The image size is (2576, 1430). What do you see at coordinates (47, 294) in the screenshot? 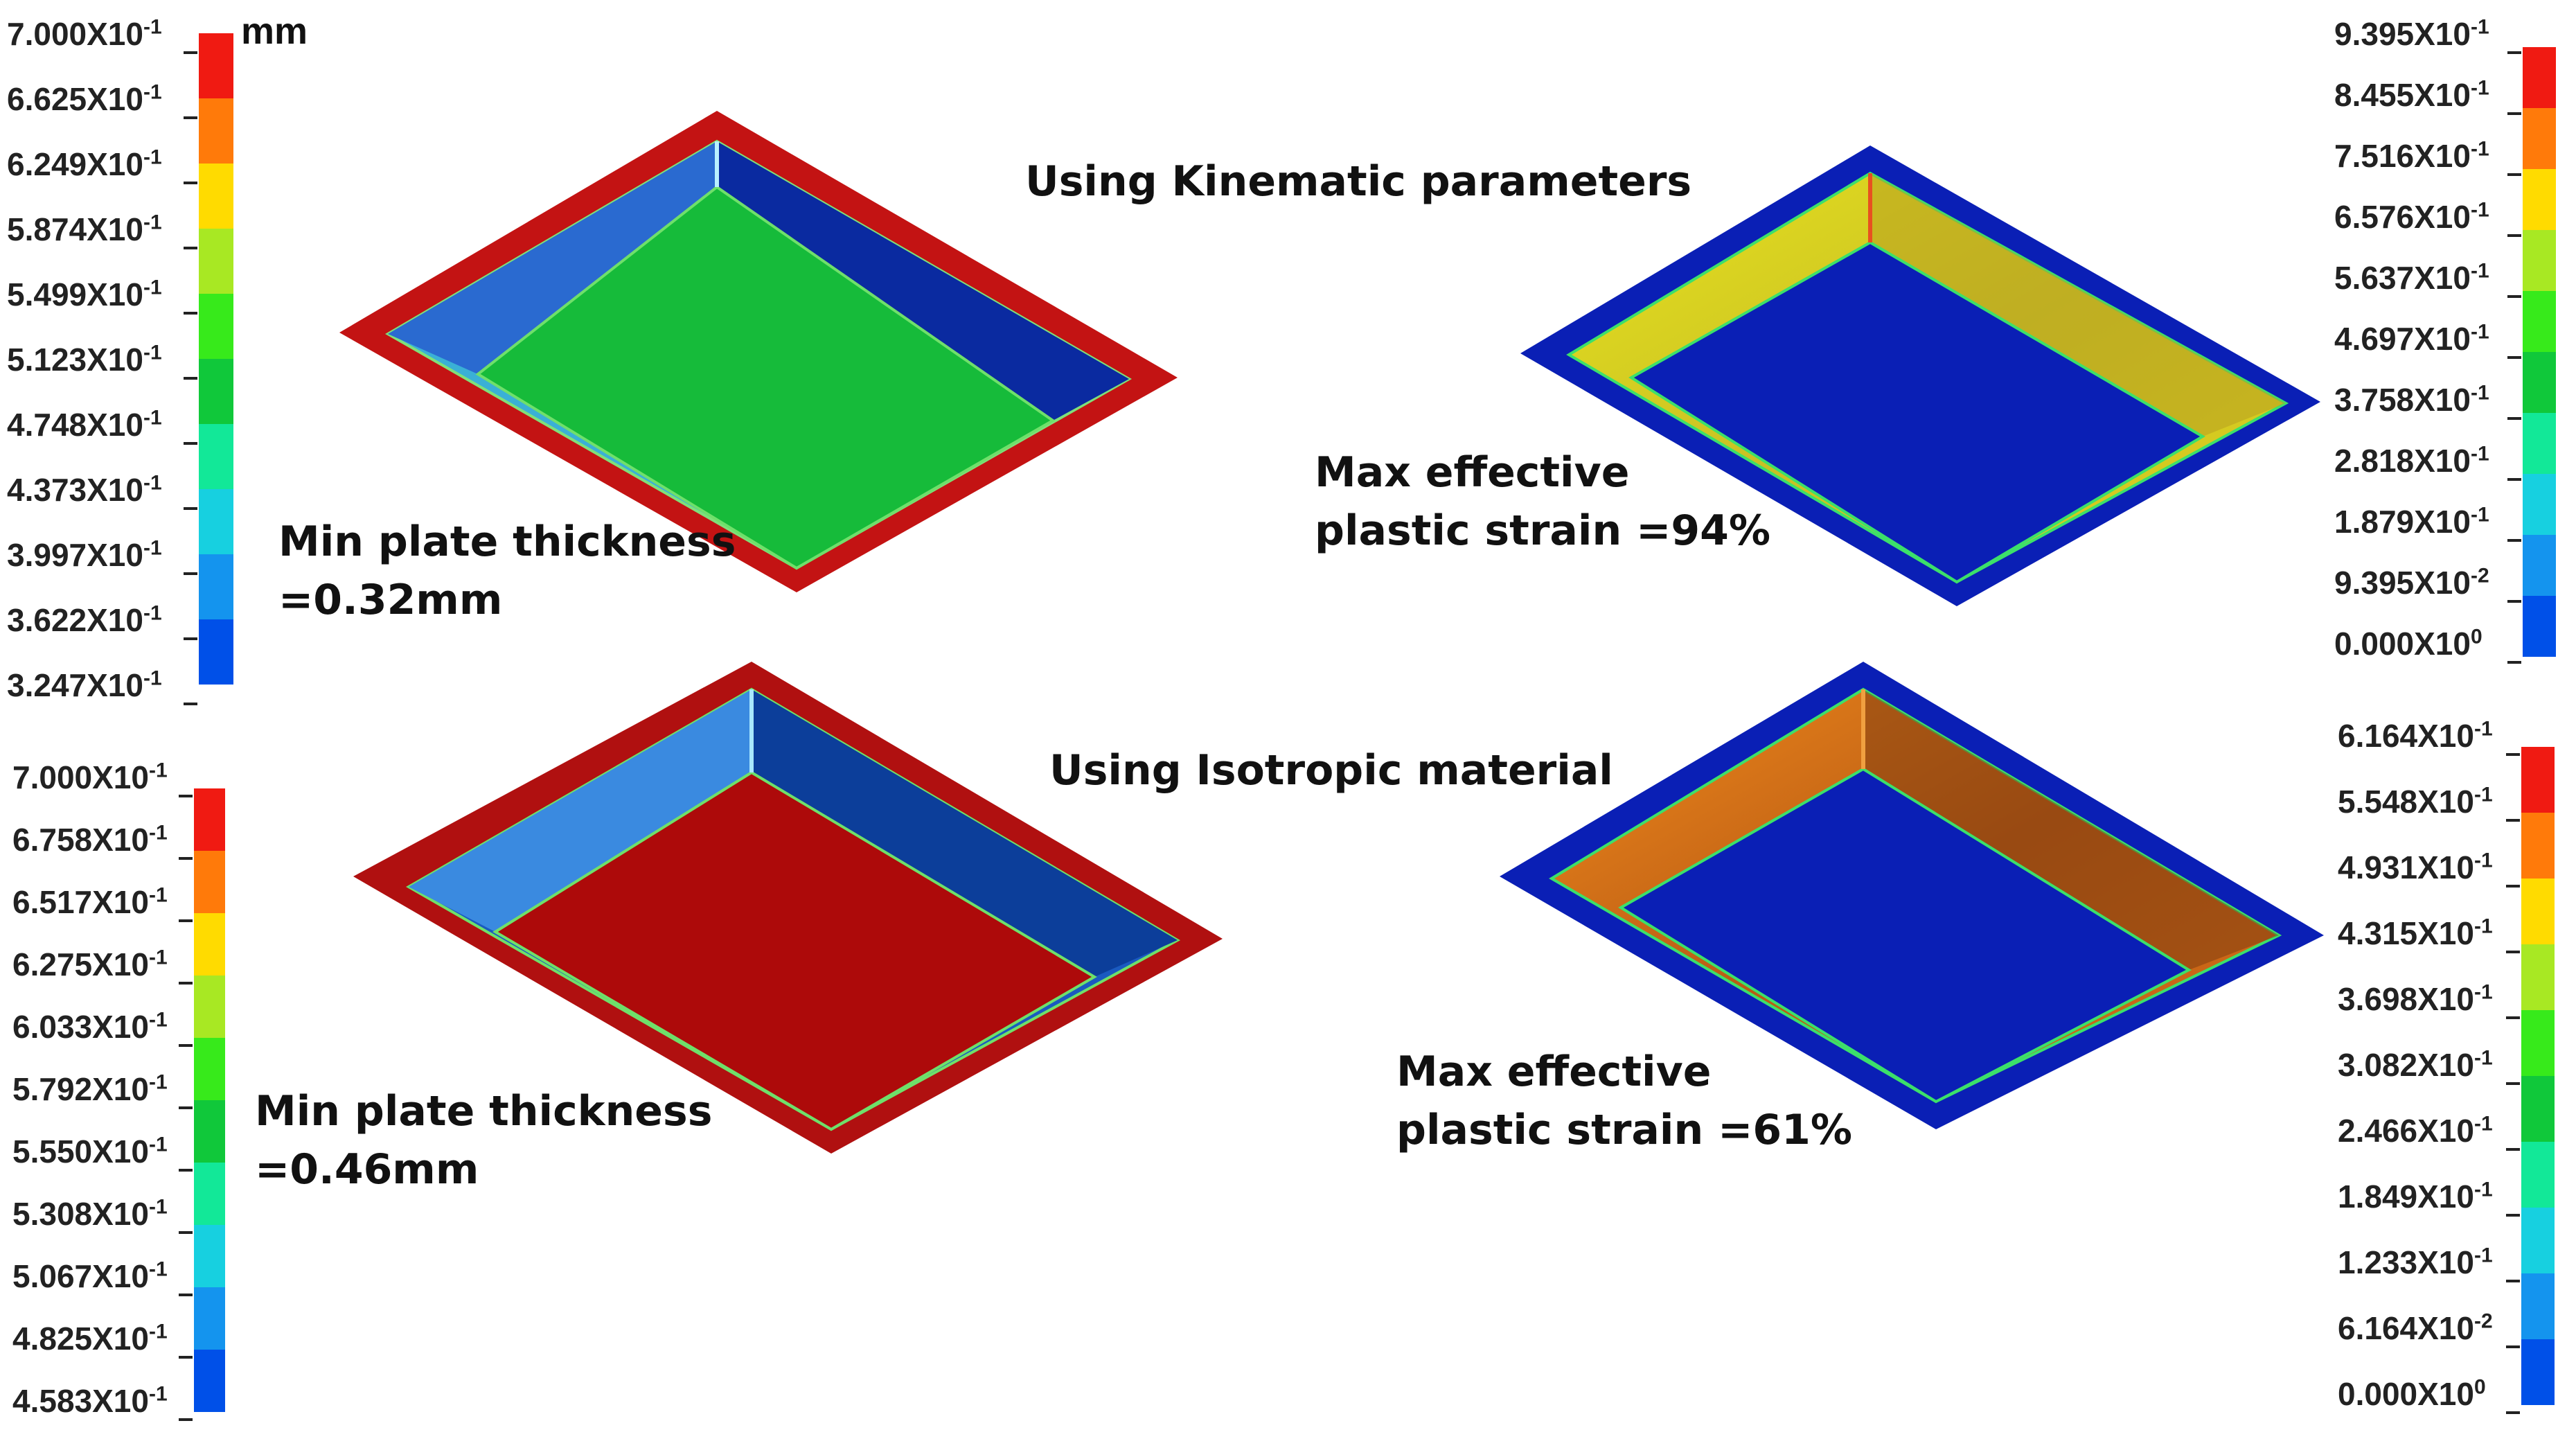
I see `tick-value: 5.499` at bounding box center [47, 294].